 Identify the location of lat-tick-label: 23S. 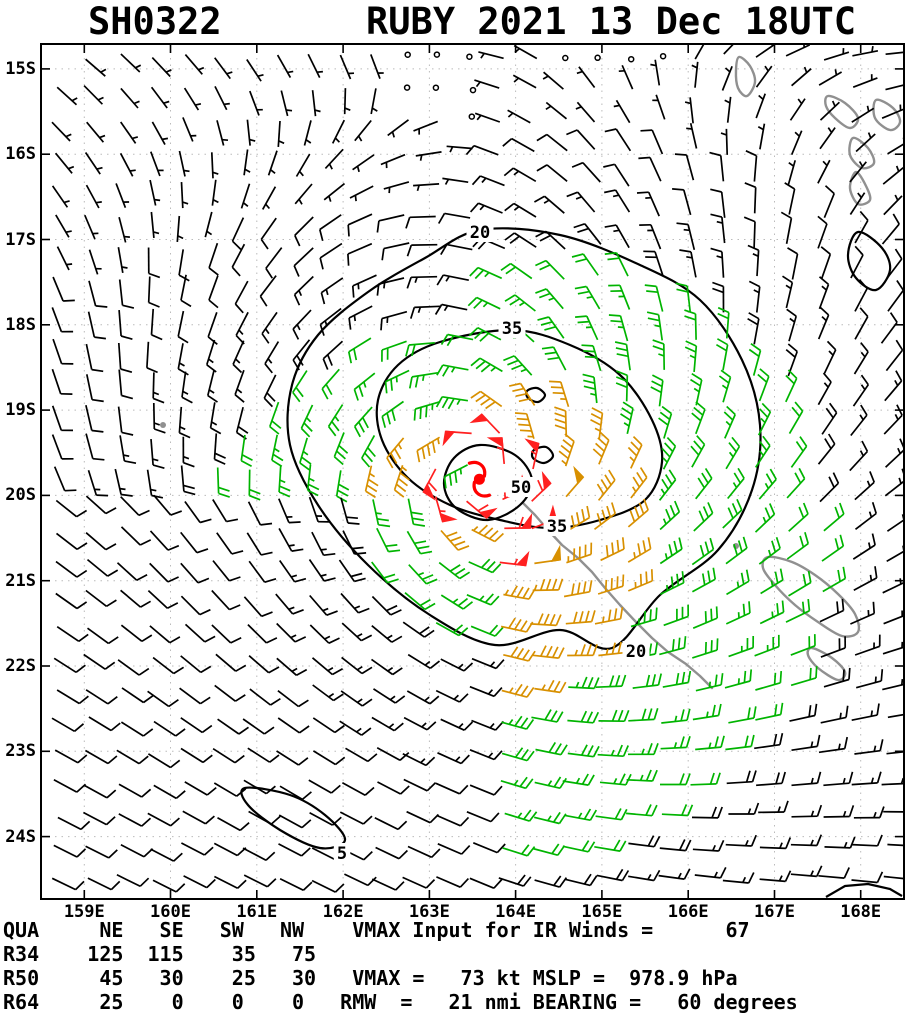
(20, 751).